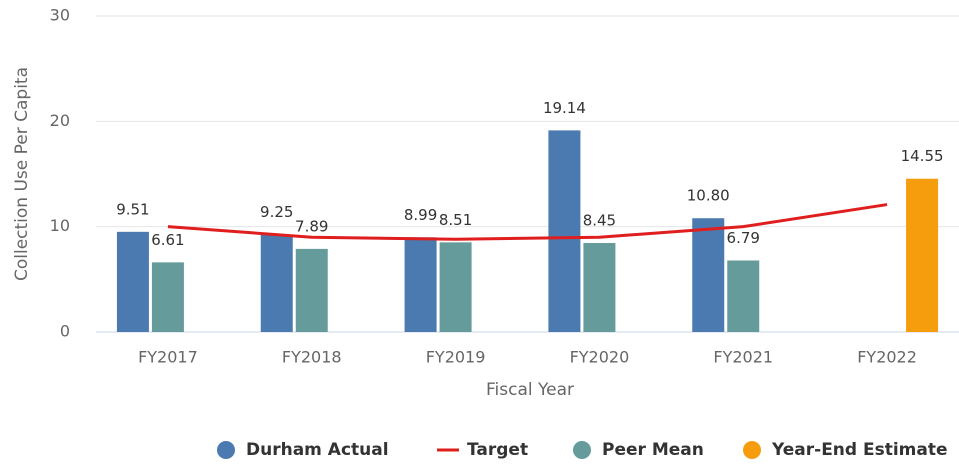 The width and height of the screenshot is (959, 466). Describe the element at coordinates (600, 357) in the screenshot. I see `x-tick-label: FY2020` at that location.